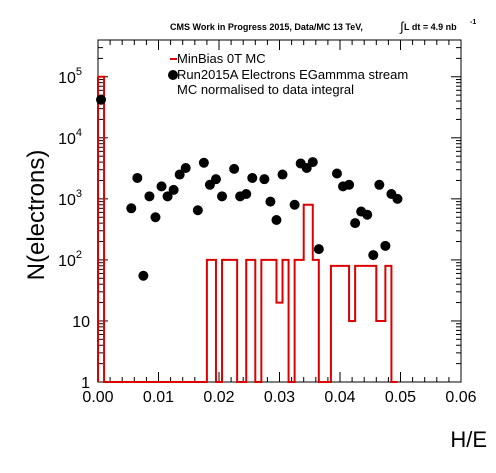 Image resolution: width=496 pixels, height=473 pixels. Describe the element at coordinates (460, 397) in the screenshot. I see `x-tick-label: 0.06` at that location.